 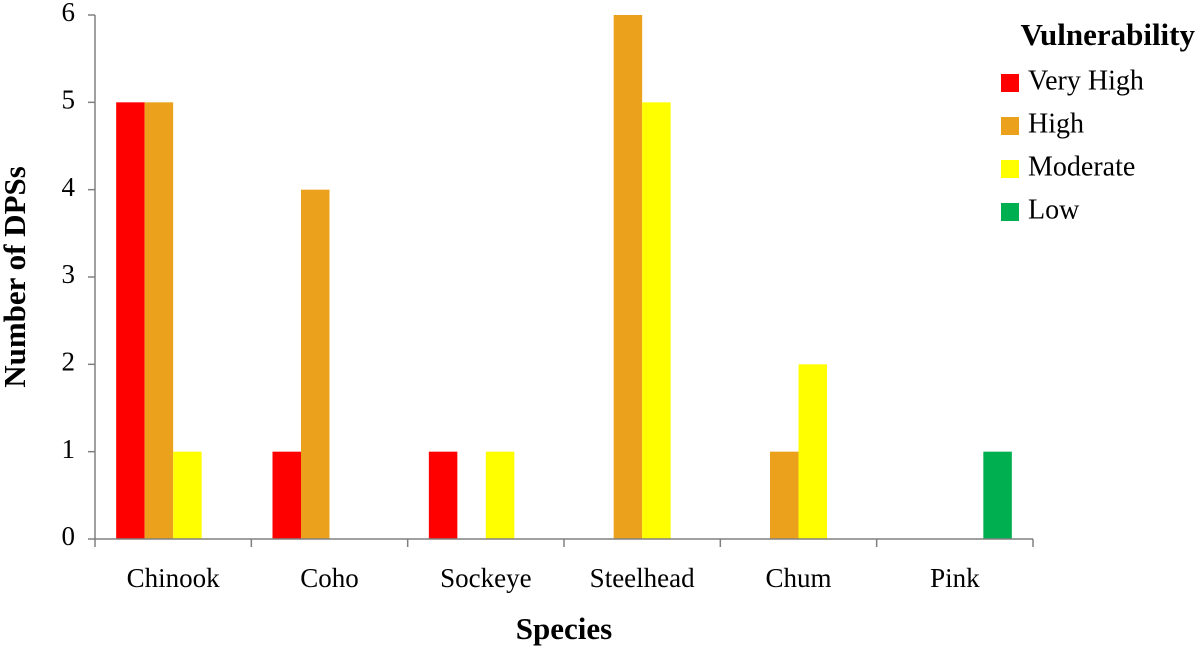 What do you see at coordinates (1081, 166) in the screenshot?
I see `legend-label: Moderate` at bounding box center [1081, 166].